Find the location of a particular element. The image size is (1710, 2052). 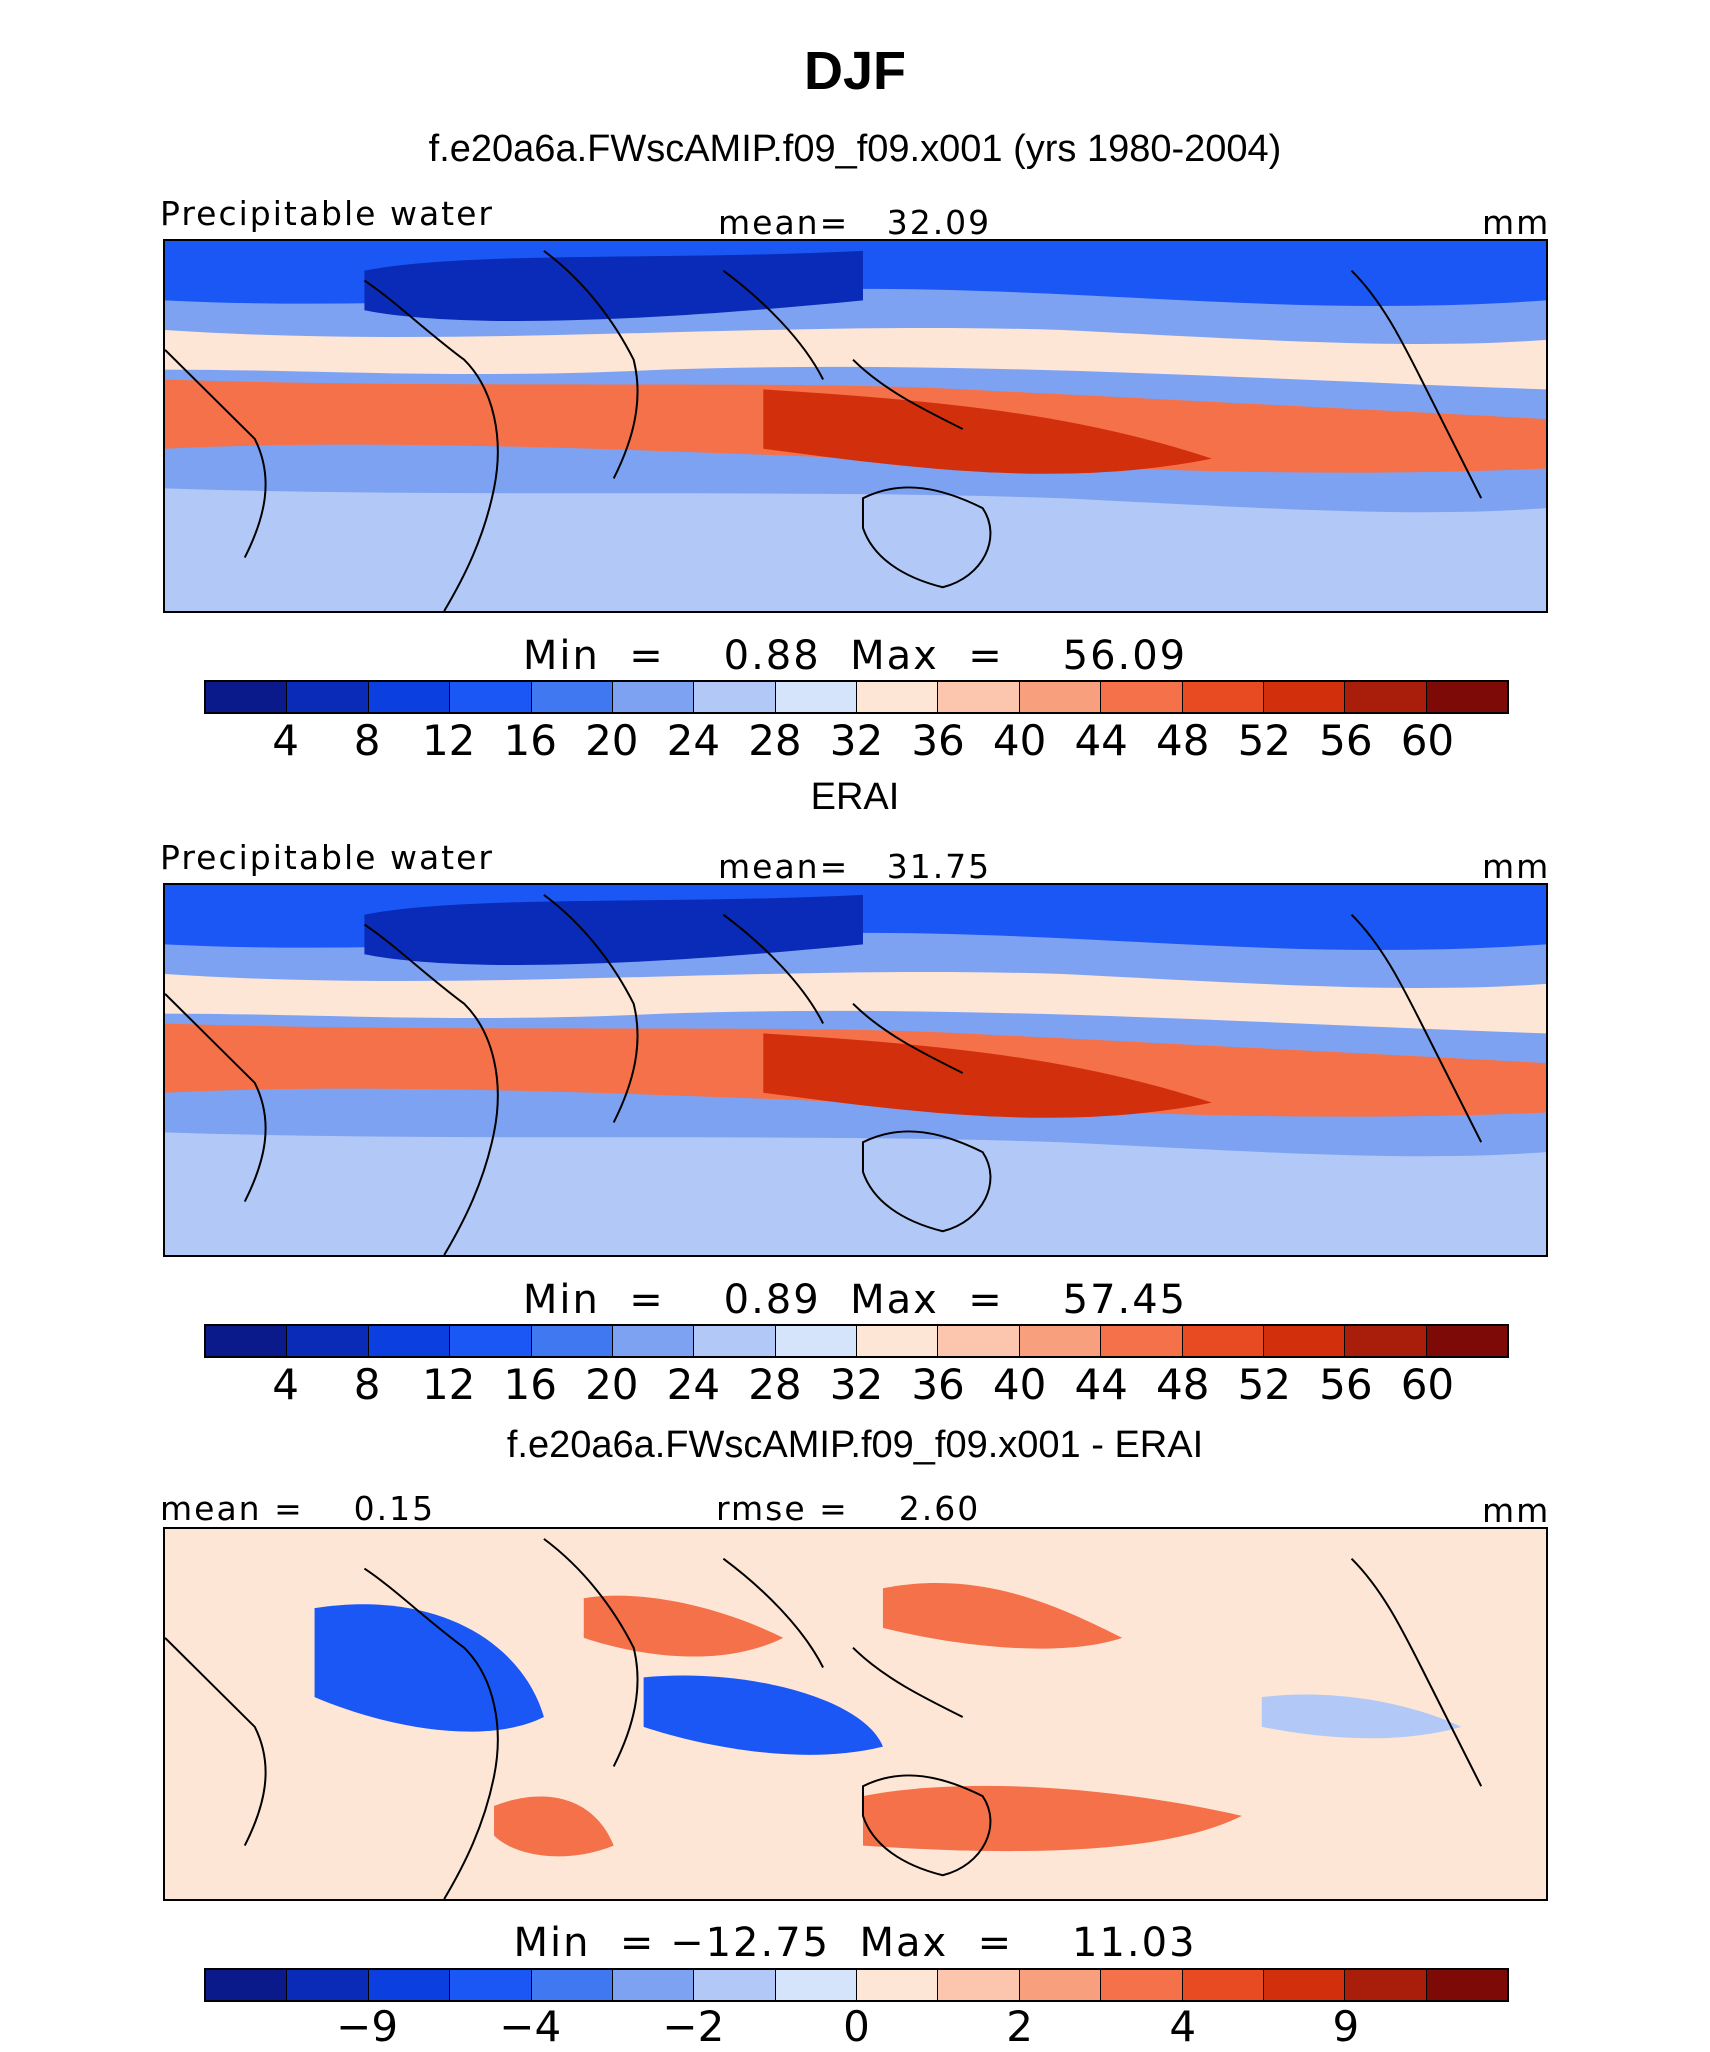

model-precipitable-water-map is located at coordinates (855, 426).